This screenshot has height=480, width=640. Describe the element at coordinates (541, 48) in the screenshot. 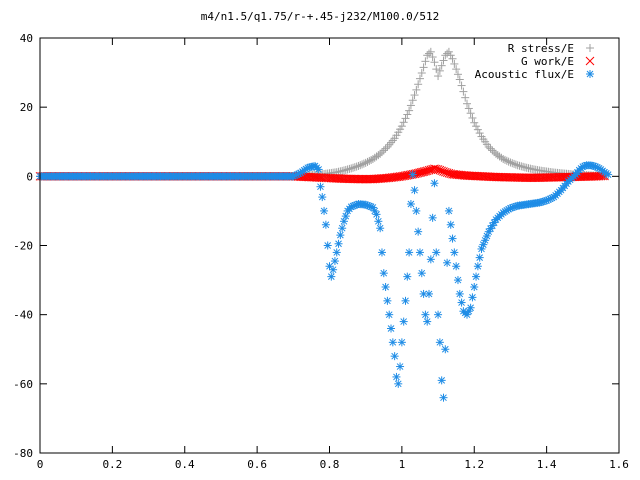

I see `legend-label: R stress/E` at that location.